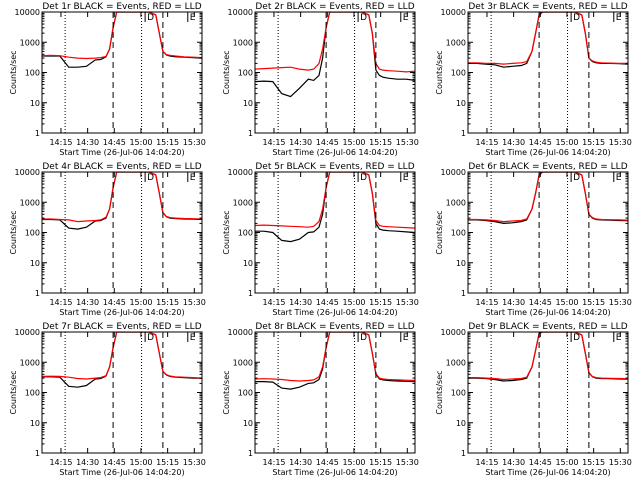  I want to click on panel-title: Det 7r BLACK = Events, RED = LLD, so click(121, 327).